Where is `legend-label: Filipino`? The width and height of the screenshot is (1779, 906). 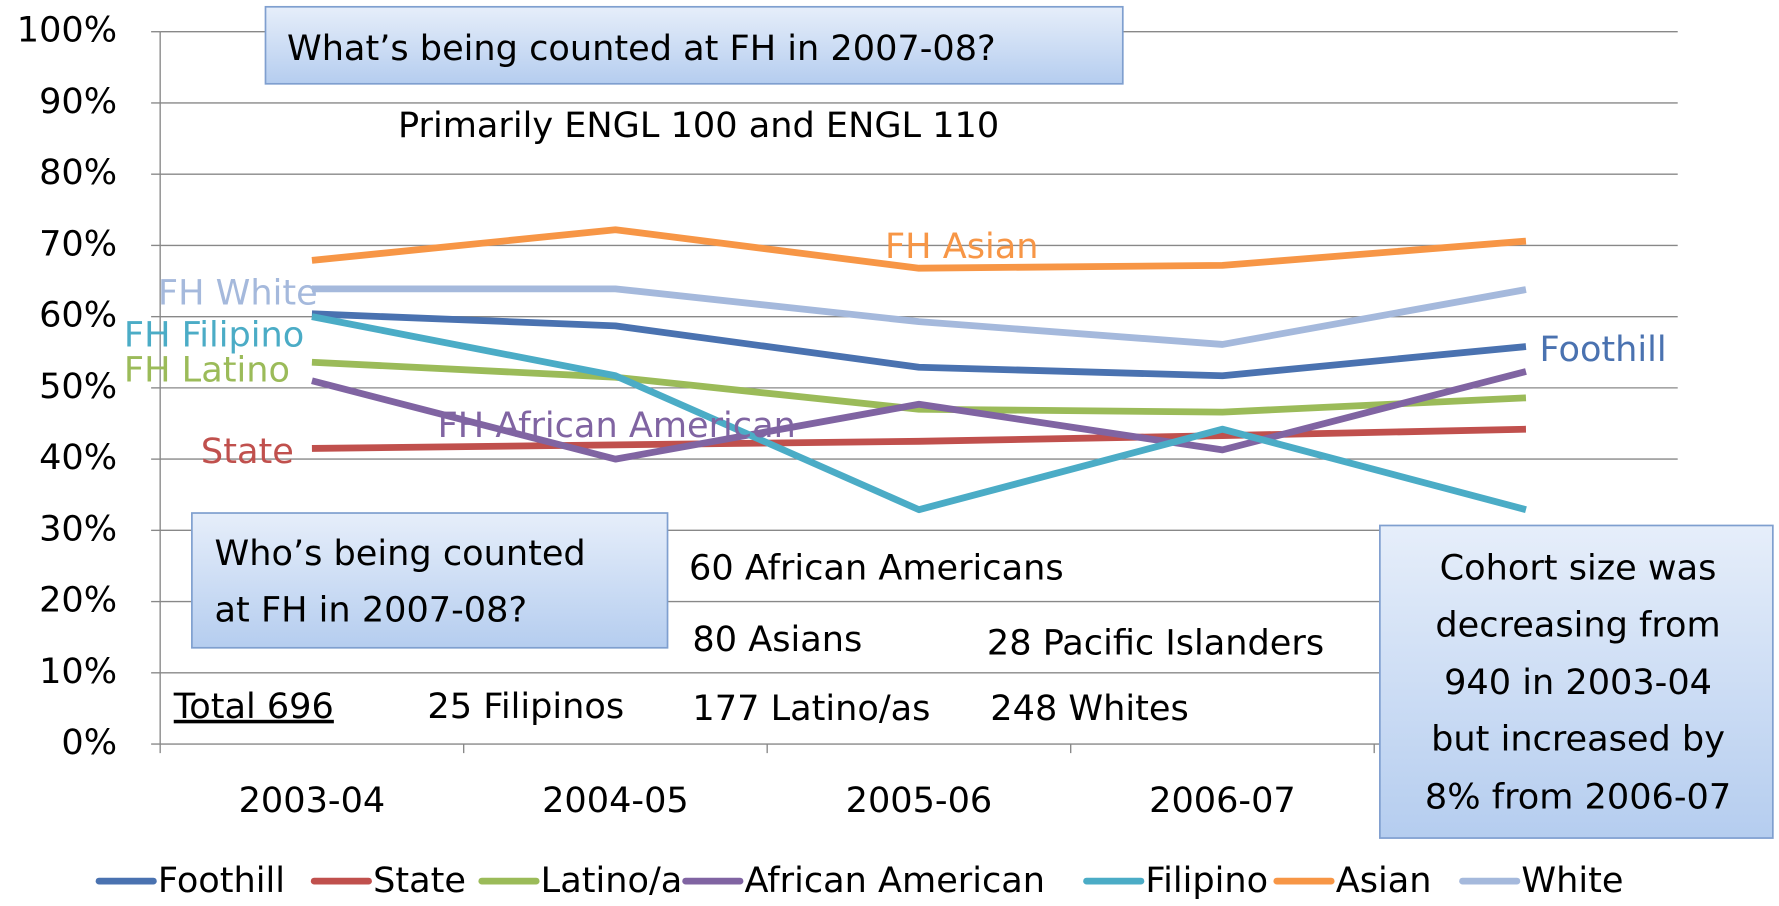 legend-label: Filipino is located at coordinates (1206, 880).